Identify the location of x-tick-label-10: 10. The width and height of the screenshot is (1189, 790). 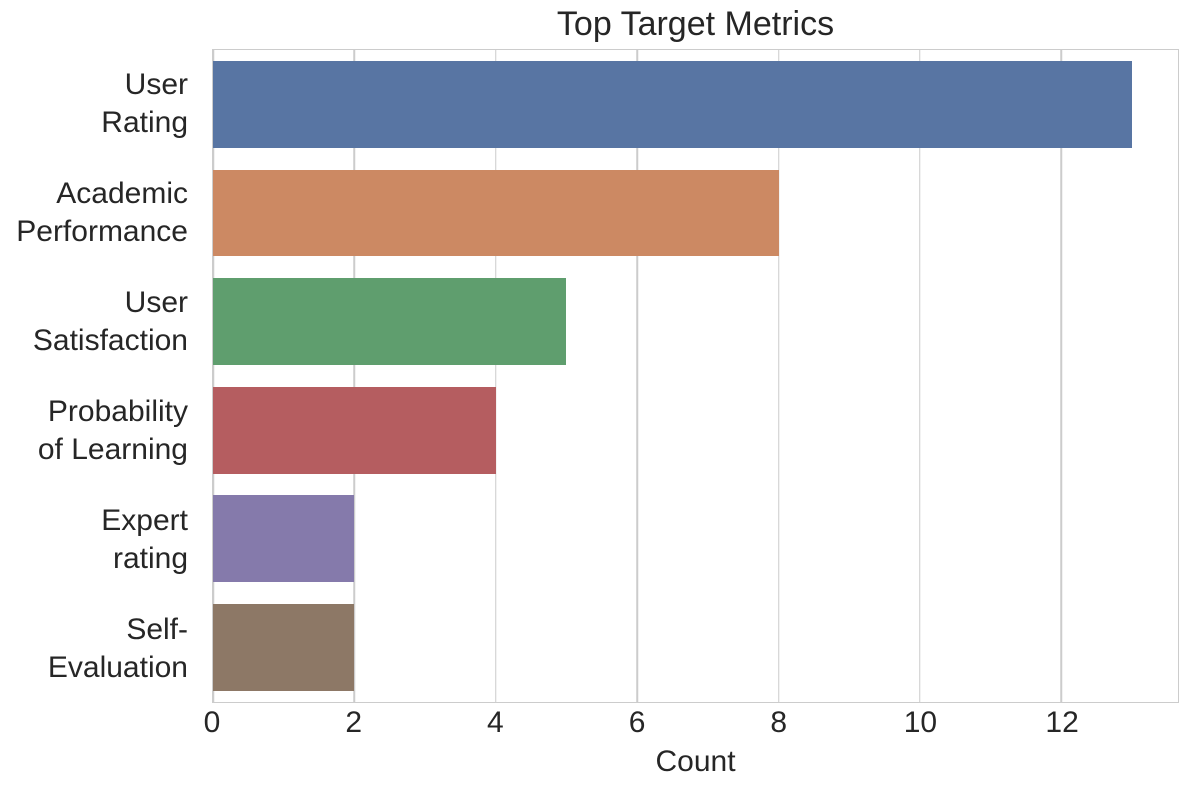
(920, 722).